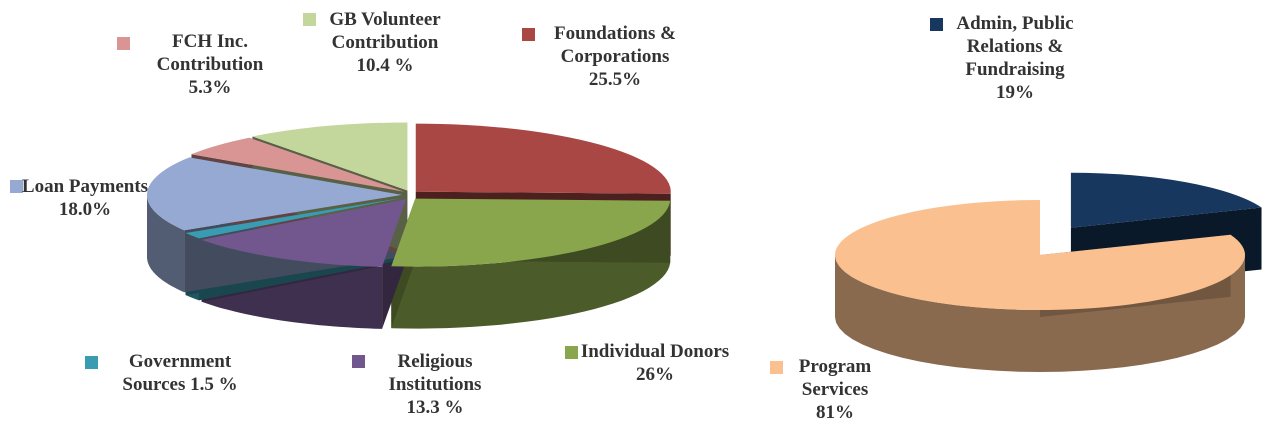  I want to click on value-label: 10.4 %, so click(385, 65).